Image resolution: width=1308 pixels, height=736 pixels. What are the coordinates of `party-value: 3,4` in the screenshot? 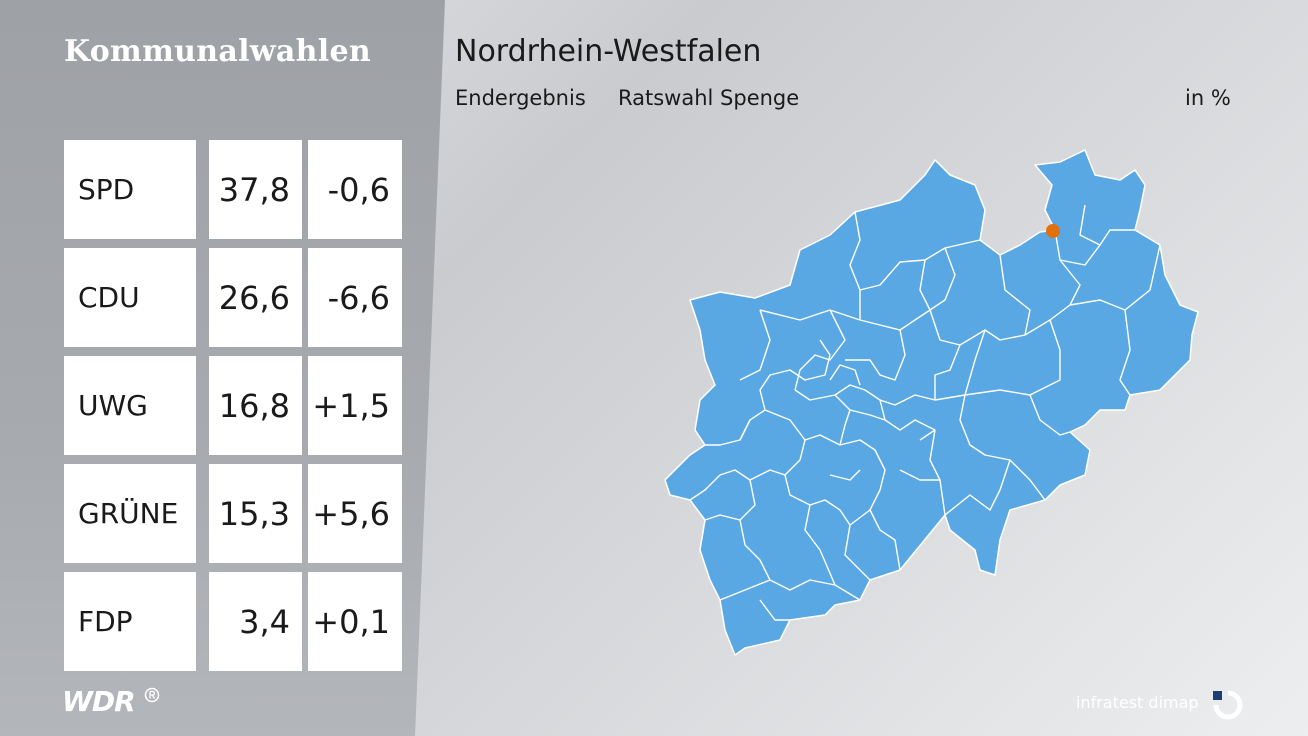 It's located at (255, 621).